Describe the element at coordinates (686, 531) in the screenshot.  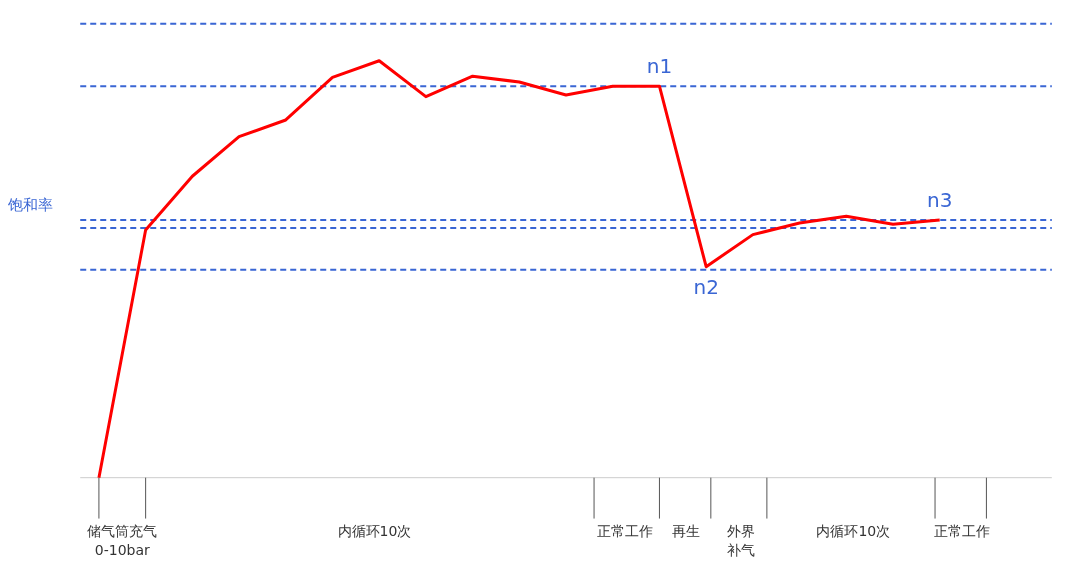
I see `text: 再生` at that location.